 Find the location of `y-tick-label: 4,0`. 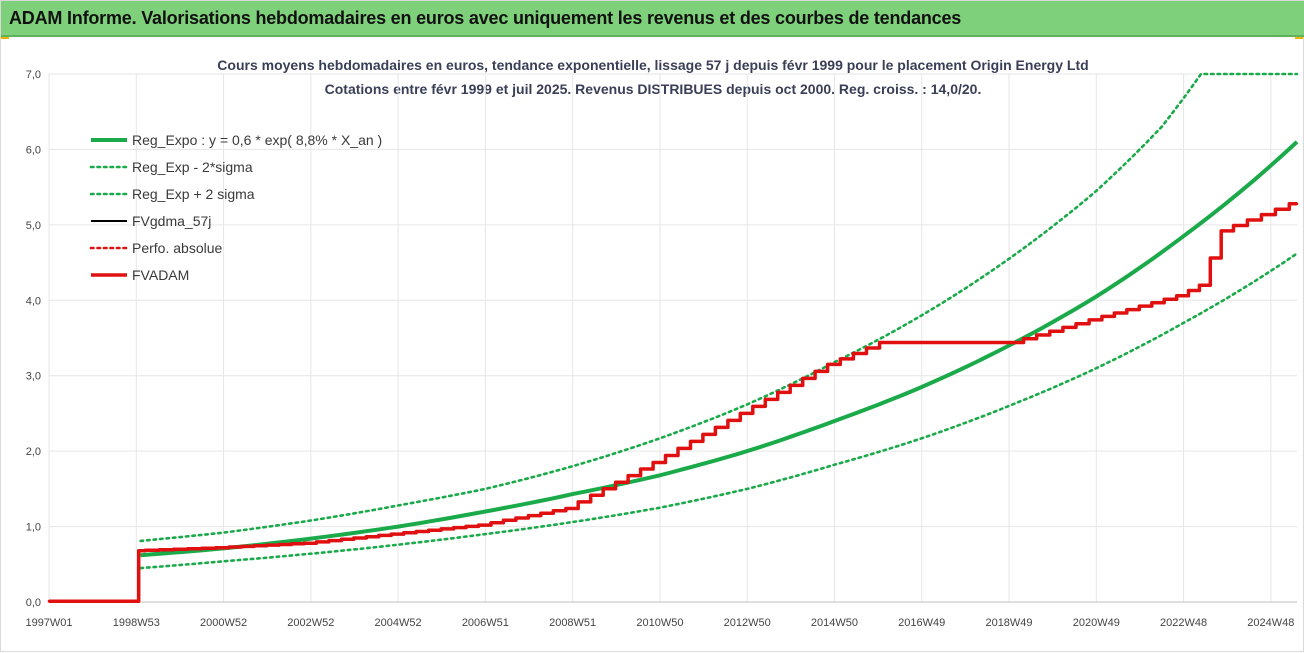

y-tick-label: 4,0 is located at coordinates (33, 301).